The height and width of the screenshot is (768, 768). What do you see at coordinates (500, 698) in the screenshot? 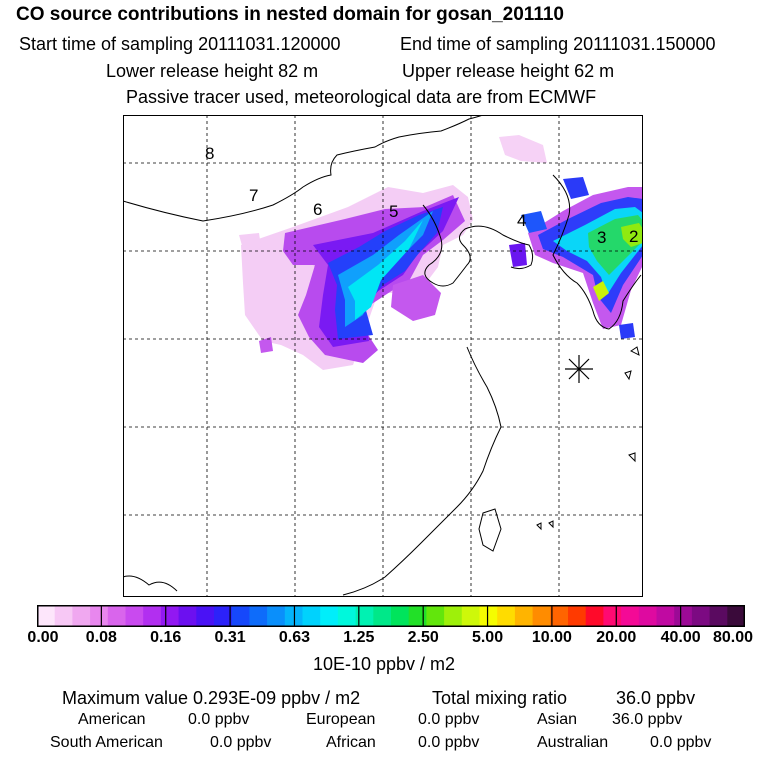
I see `total-mixing-label: Total mixing ratio` at bounding box center [500, 698].